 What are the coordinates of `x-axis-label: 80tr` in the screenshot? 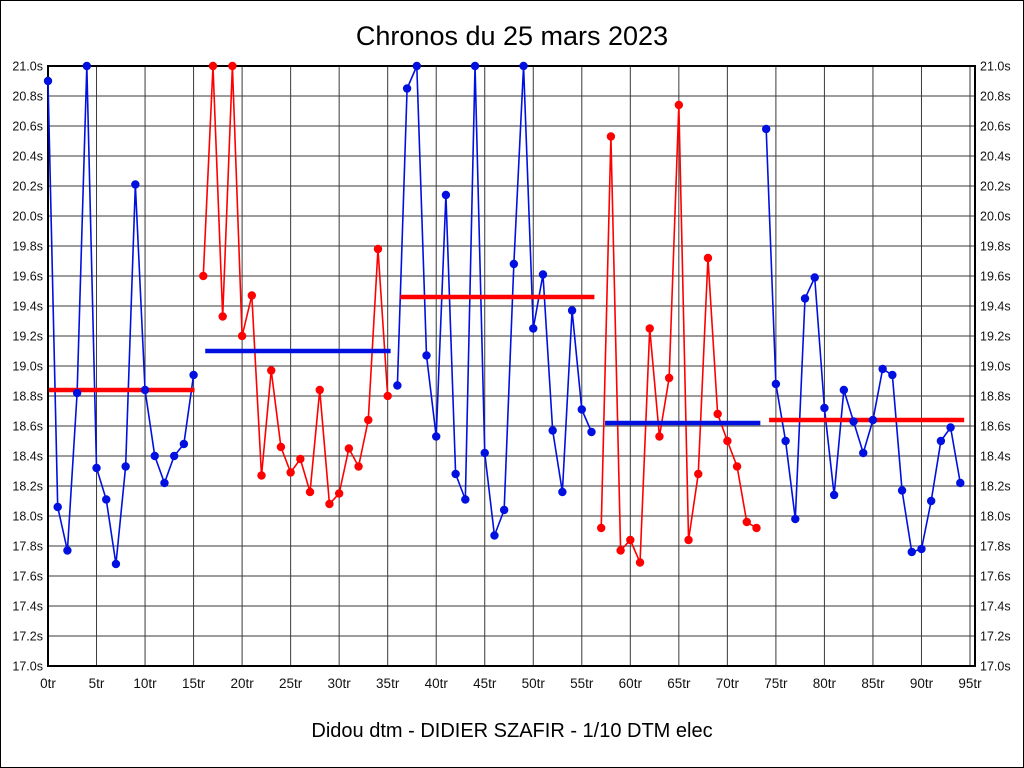 It's located at (825, 683).